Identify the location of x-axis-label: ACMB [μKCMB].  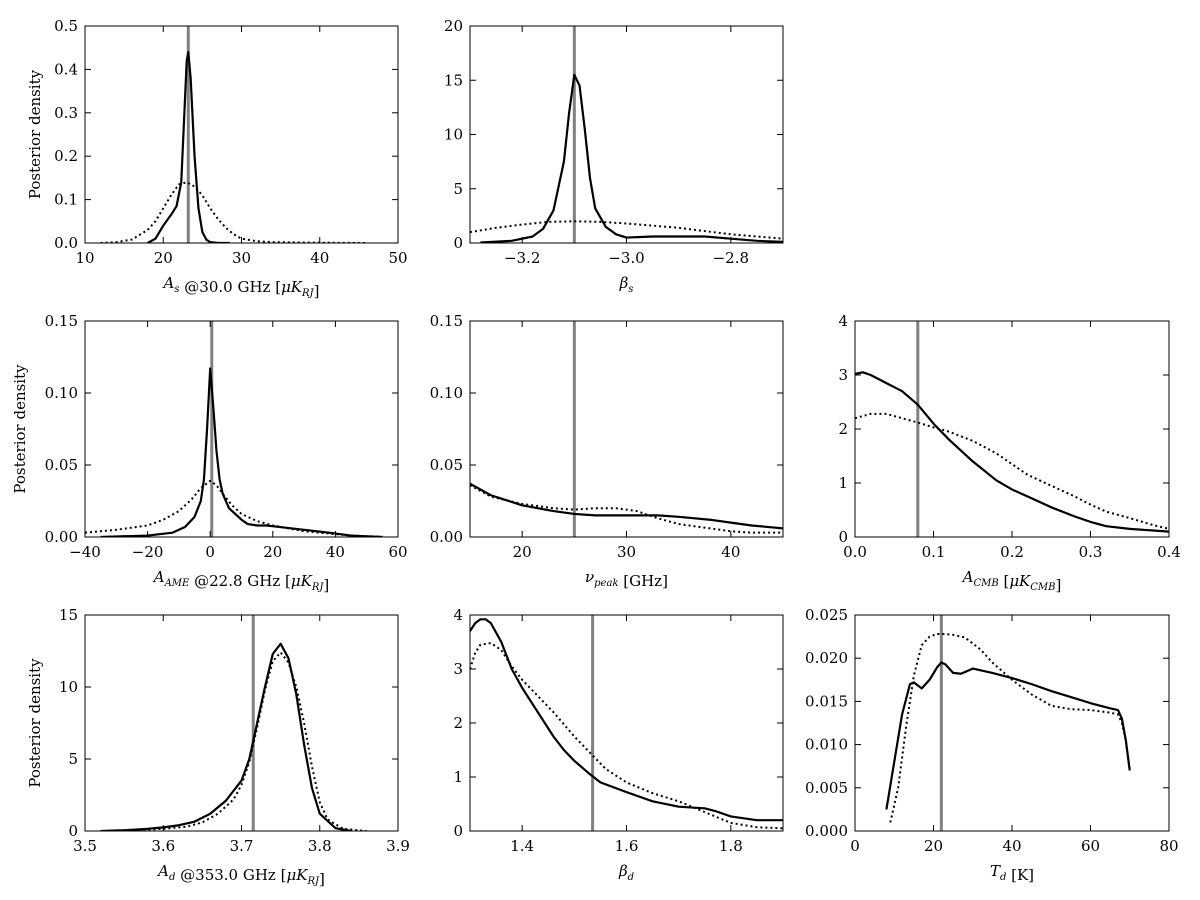
(1011, 581).